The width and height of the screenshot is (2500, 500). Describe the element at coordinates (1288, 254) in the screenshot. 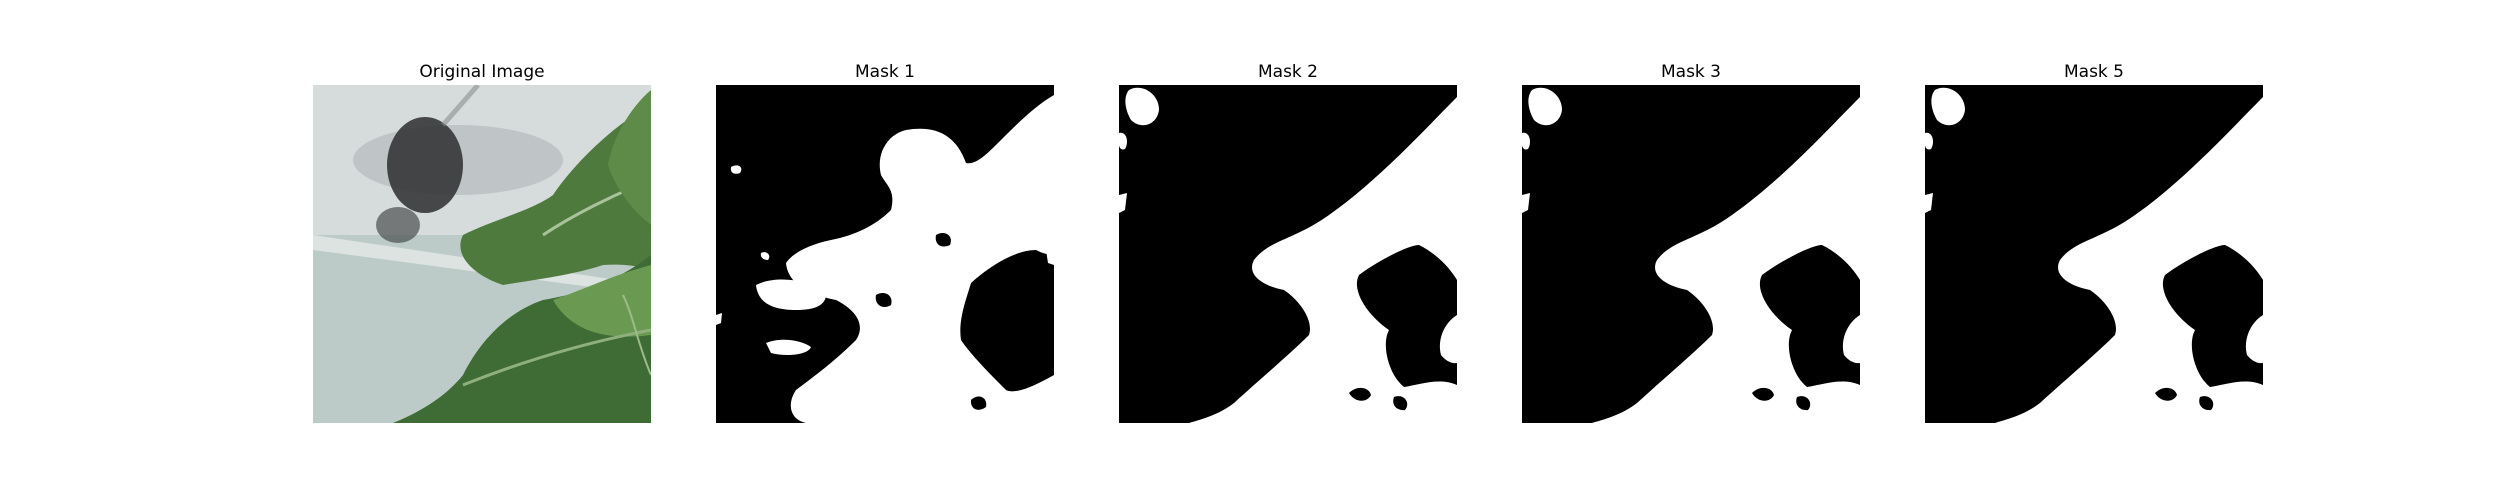

I see `mask-2-image` at that location.